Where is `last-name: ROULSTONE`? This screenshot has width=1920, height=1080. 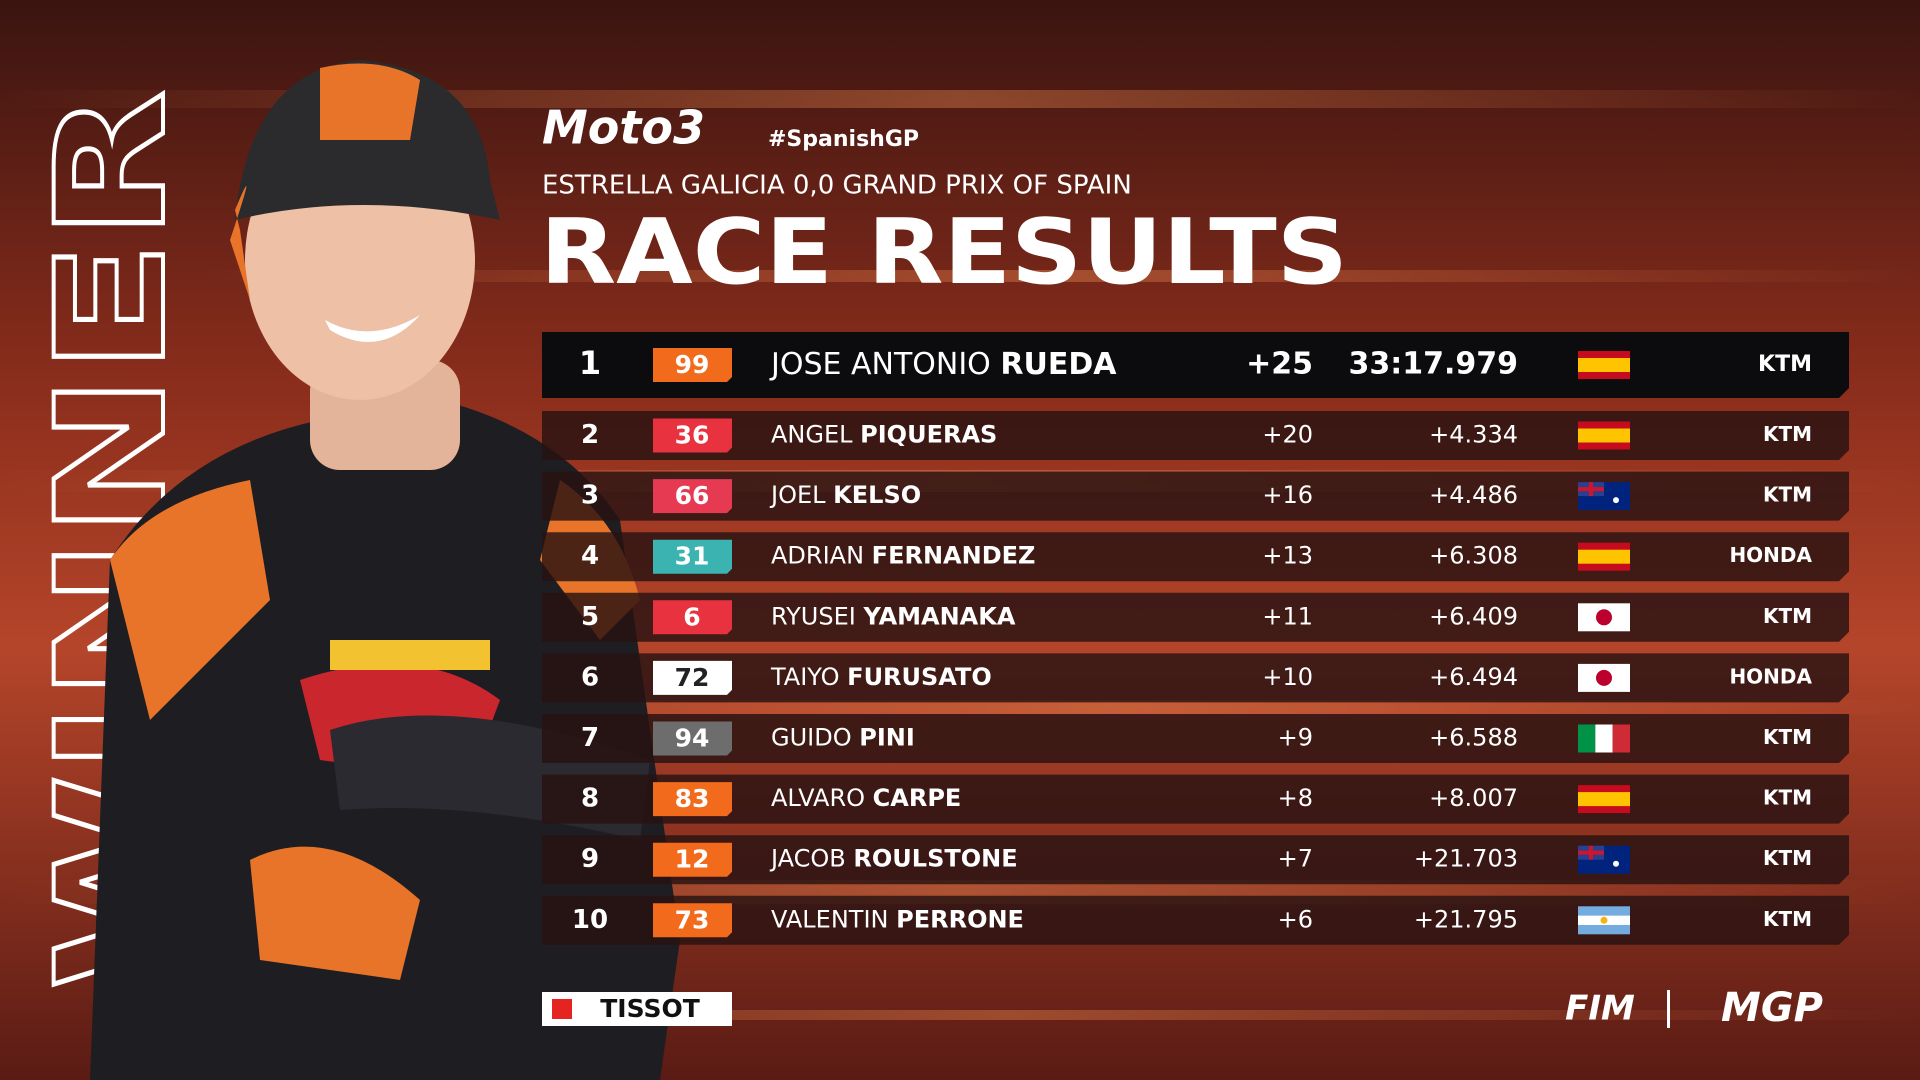 last-name: ROULSTONE is located at coordinates (935, 859).